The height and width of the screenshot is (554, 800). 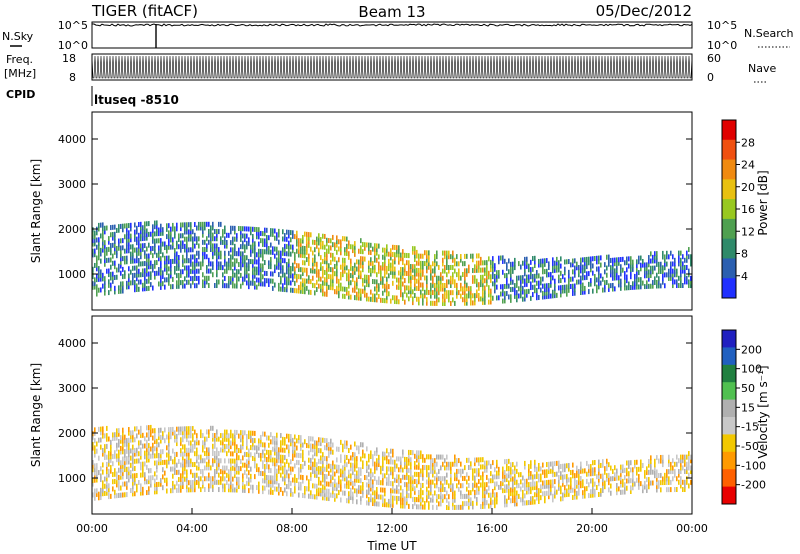 What do you see at coordinates (748, 209) in the screenshot?
I see `colorbar-tick-label: 16` at bounding box center [748, 209].